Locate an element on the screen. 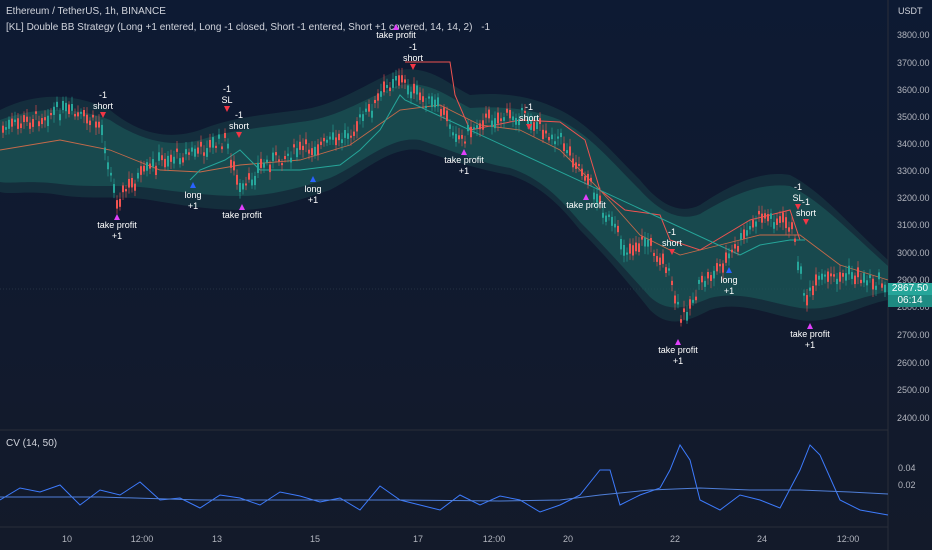 The height and width of the screenshot is (550, 932). time-tick: 12:00 is located at coordinates (142, 539).